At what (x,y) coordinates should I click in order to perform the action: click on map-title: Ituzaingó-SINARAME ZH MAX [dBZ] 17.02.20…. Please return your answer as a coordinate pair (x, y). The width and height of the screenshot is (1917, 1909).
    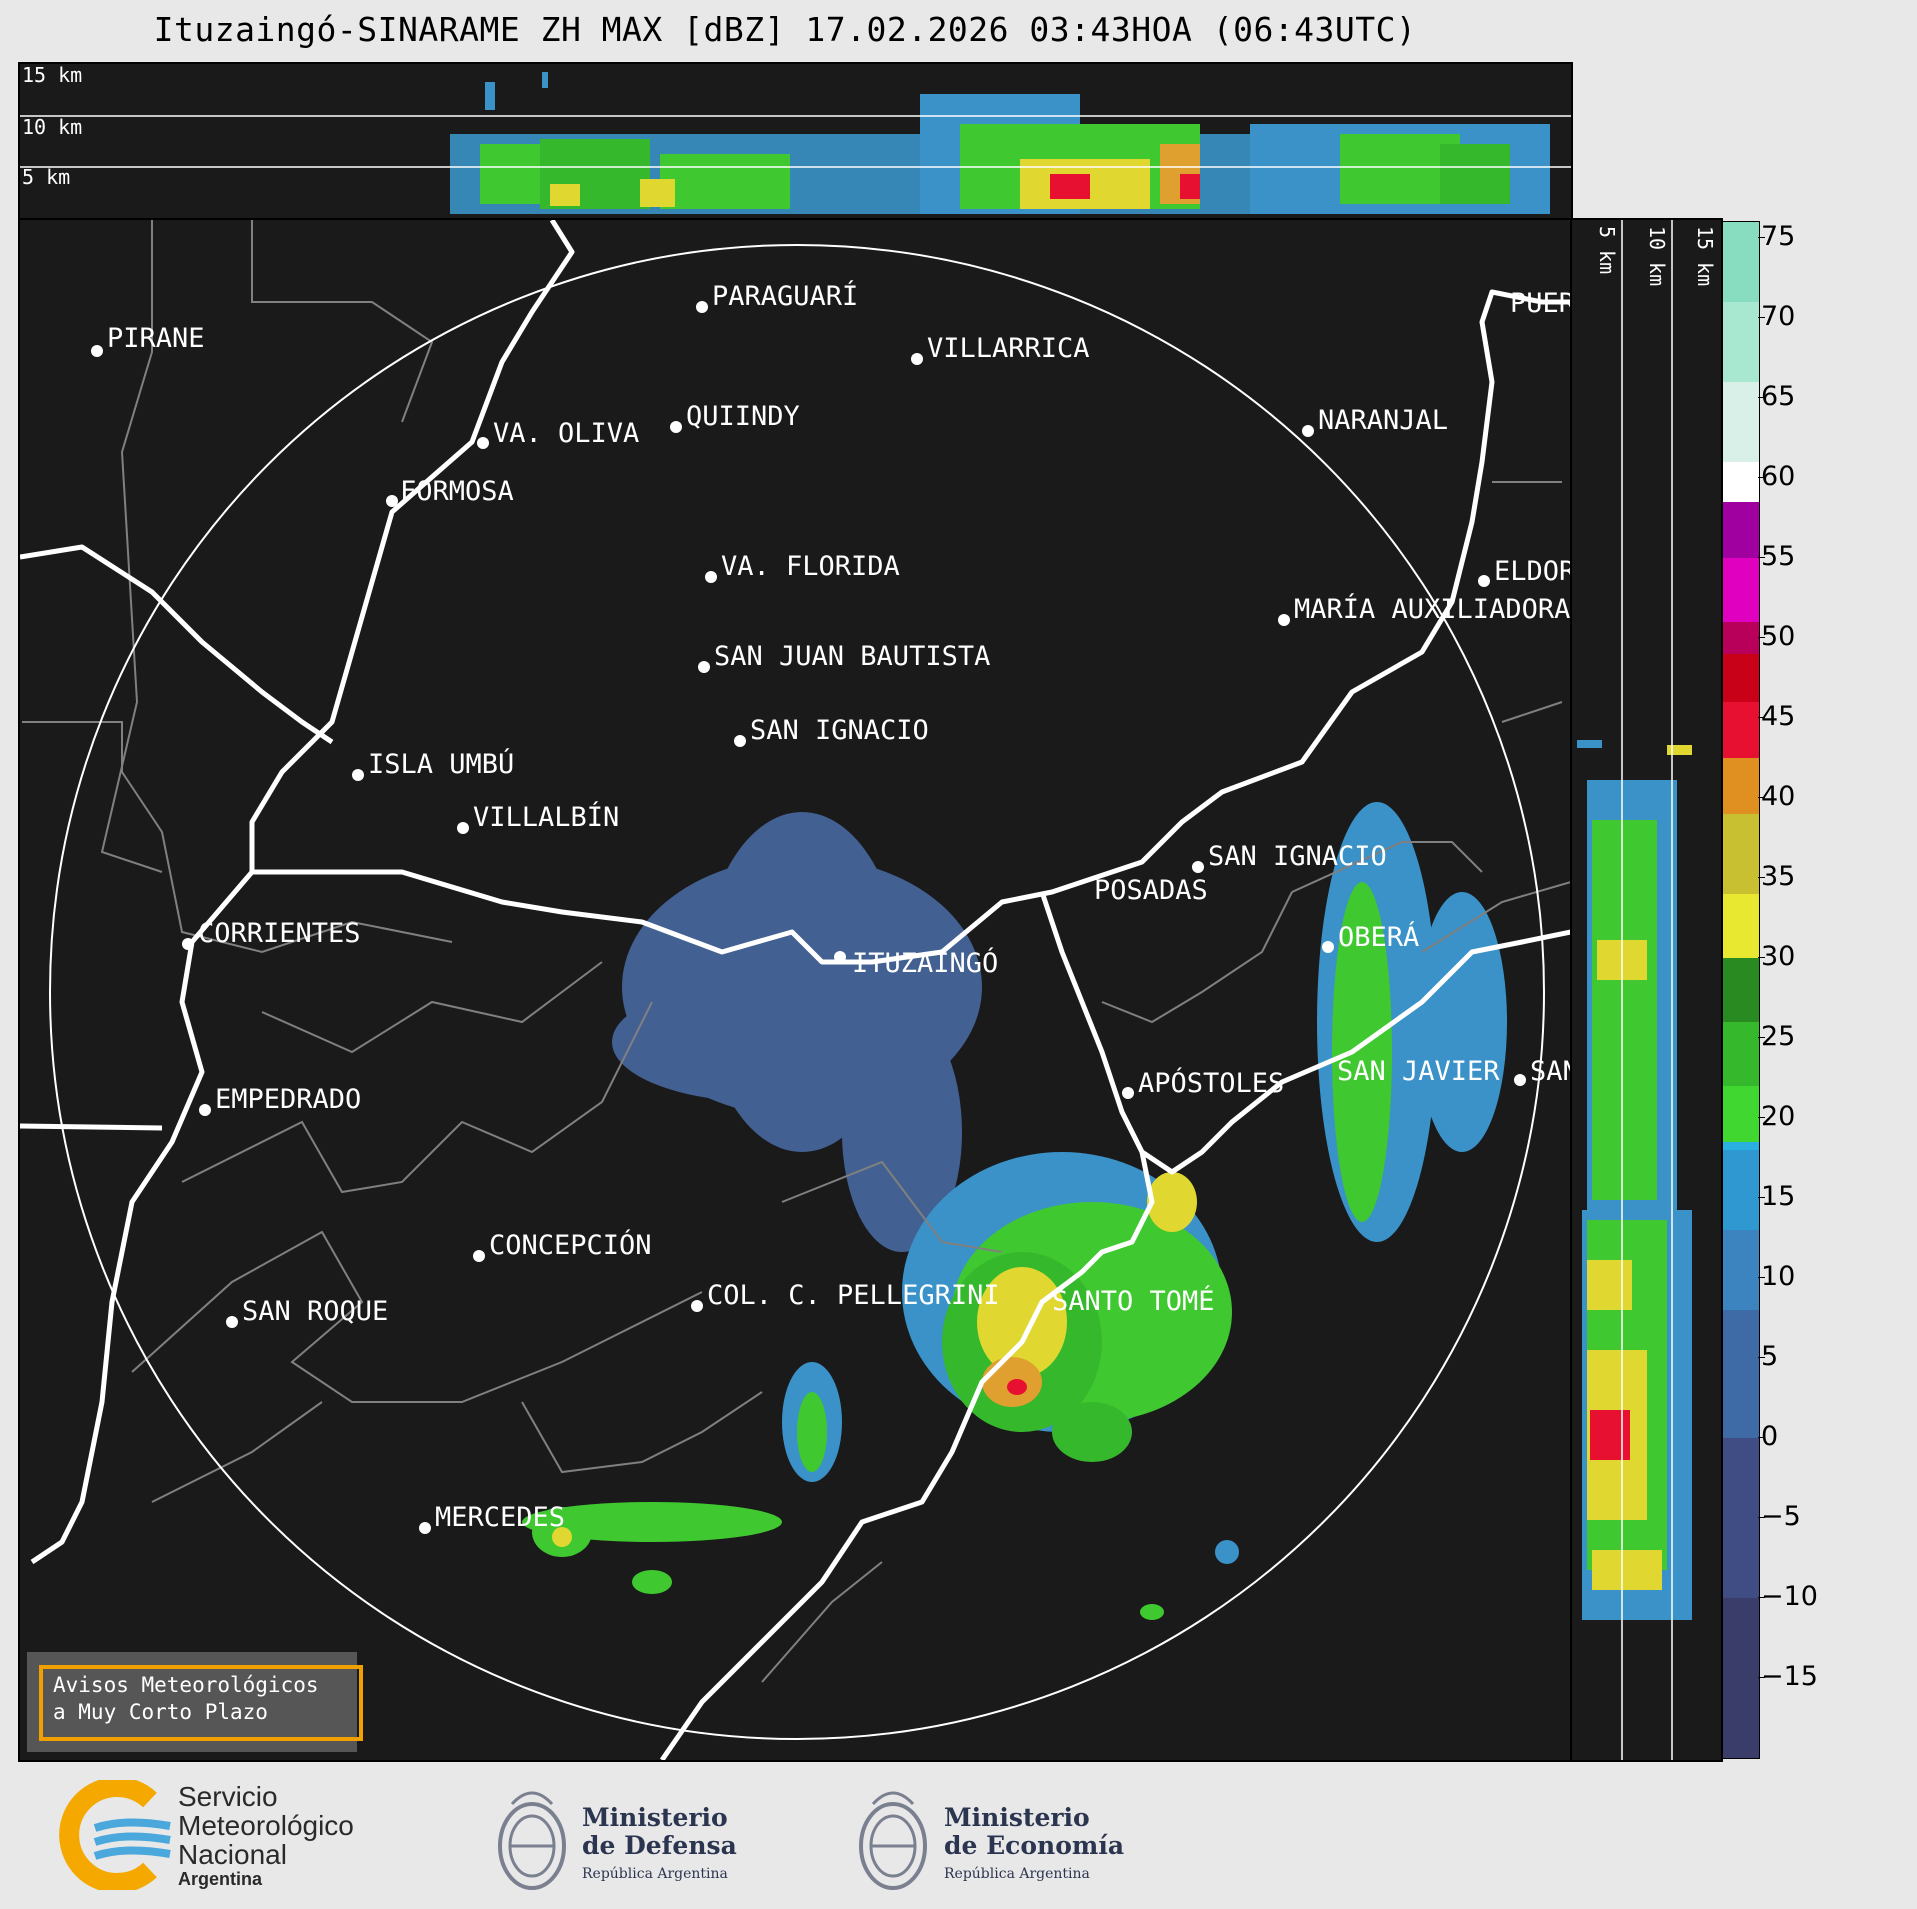
    Looking at the image, I should click on (785, 29).